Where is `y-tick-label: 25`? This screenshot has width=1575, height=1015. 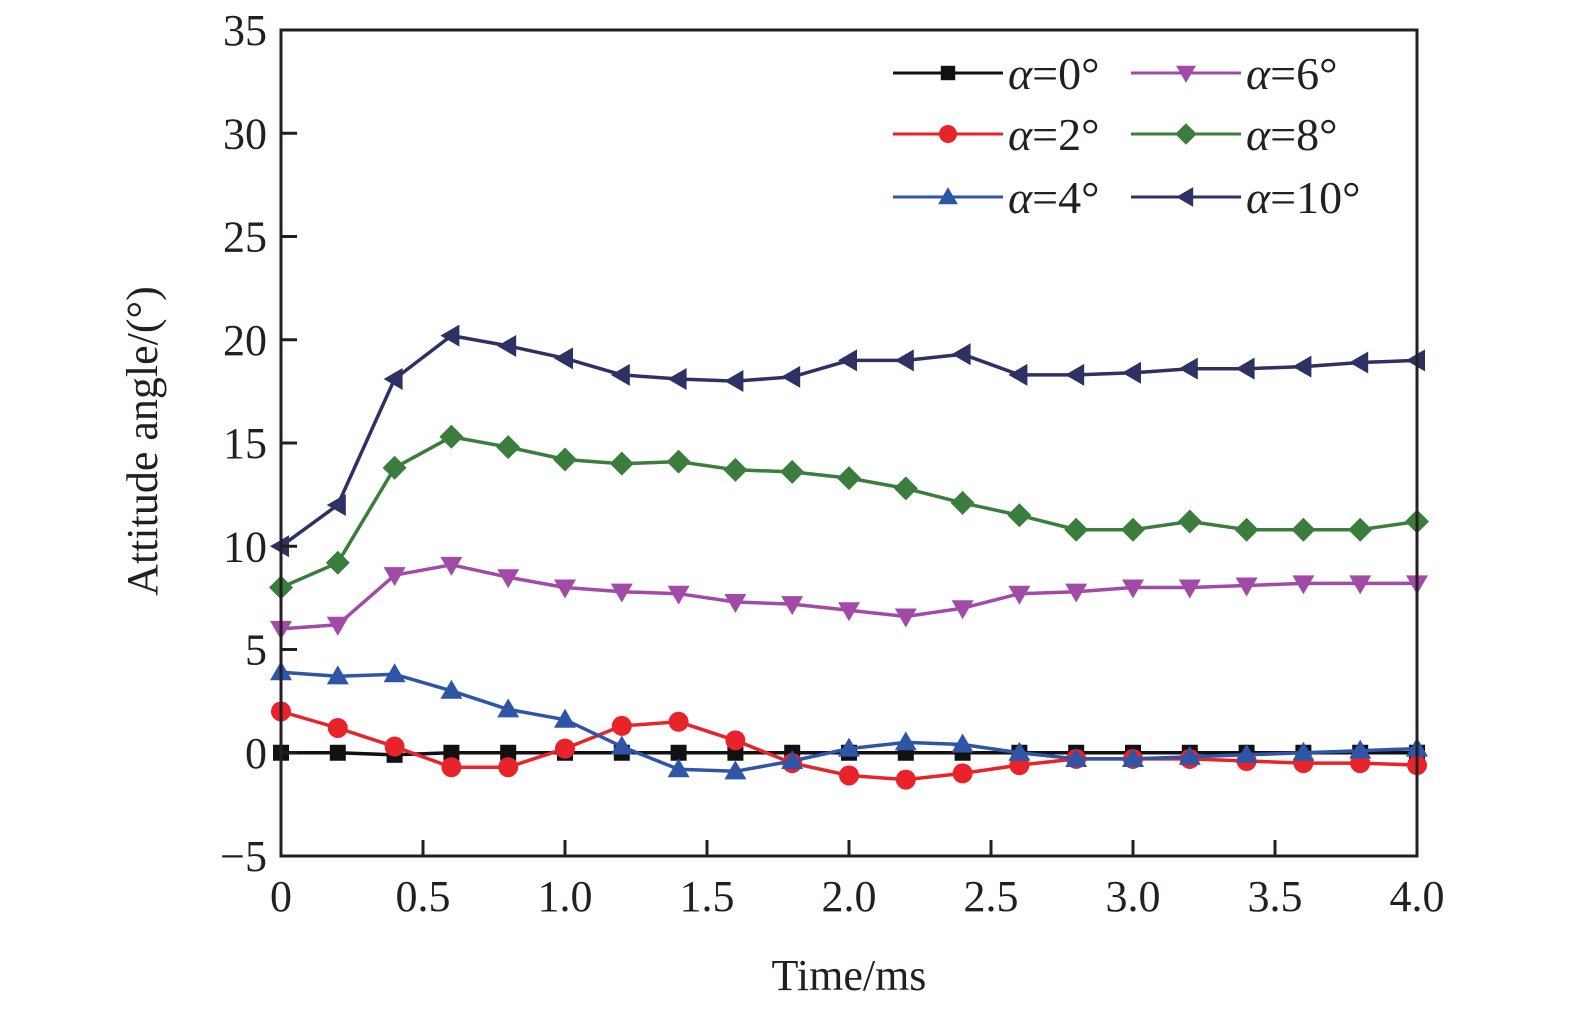
y-tick-label: 25 is located at coordinates (245, 237).